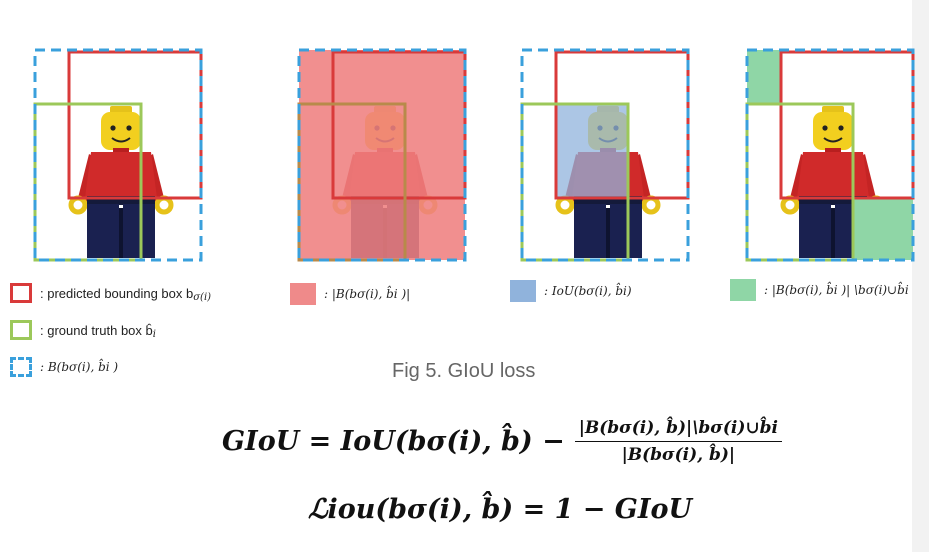  Describe the element at coordinates (836, 290) in the screenshot. I see `label-difference-text: : |B(bσ(i), b̂i )| \bσ(i)∪b̂i` at that location.